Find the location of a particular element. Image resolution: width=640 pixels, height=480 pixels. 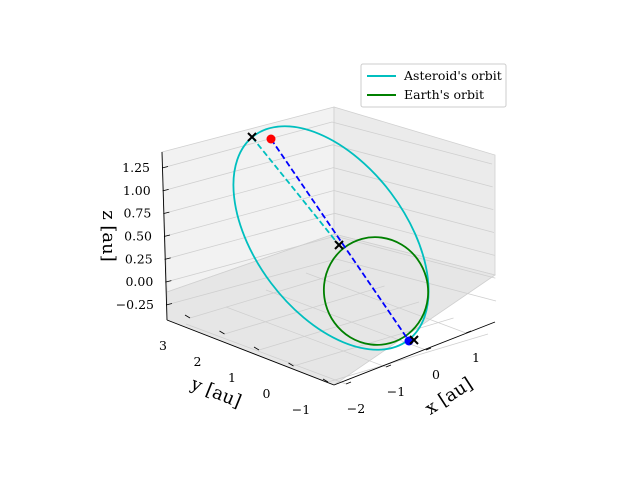

red-point-marker is located at coordinates (271, 139).